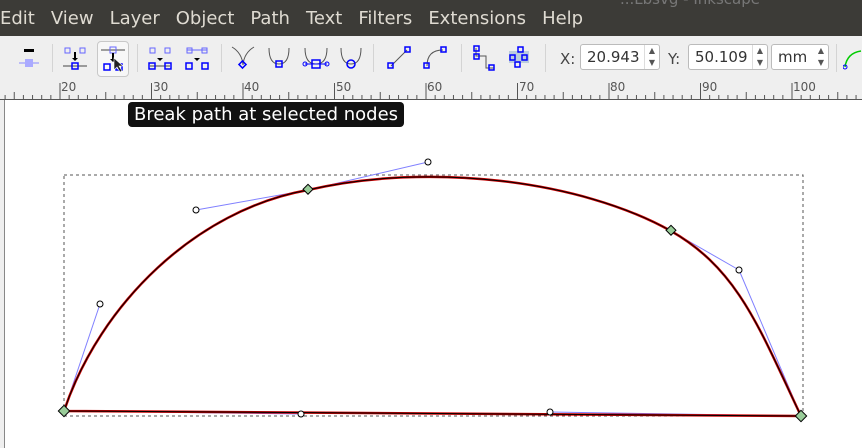  I want to click on make-smooth-button, so click(279, 58).